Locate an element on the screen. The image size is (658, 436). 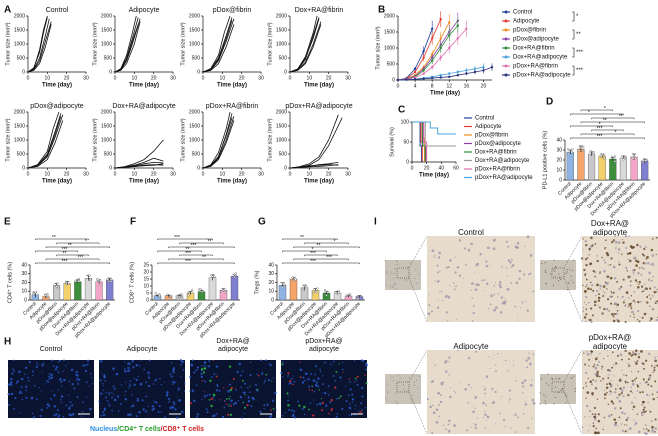
bar is located at coordinates (212, 289).